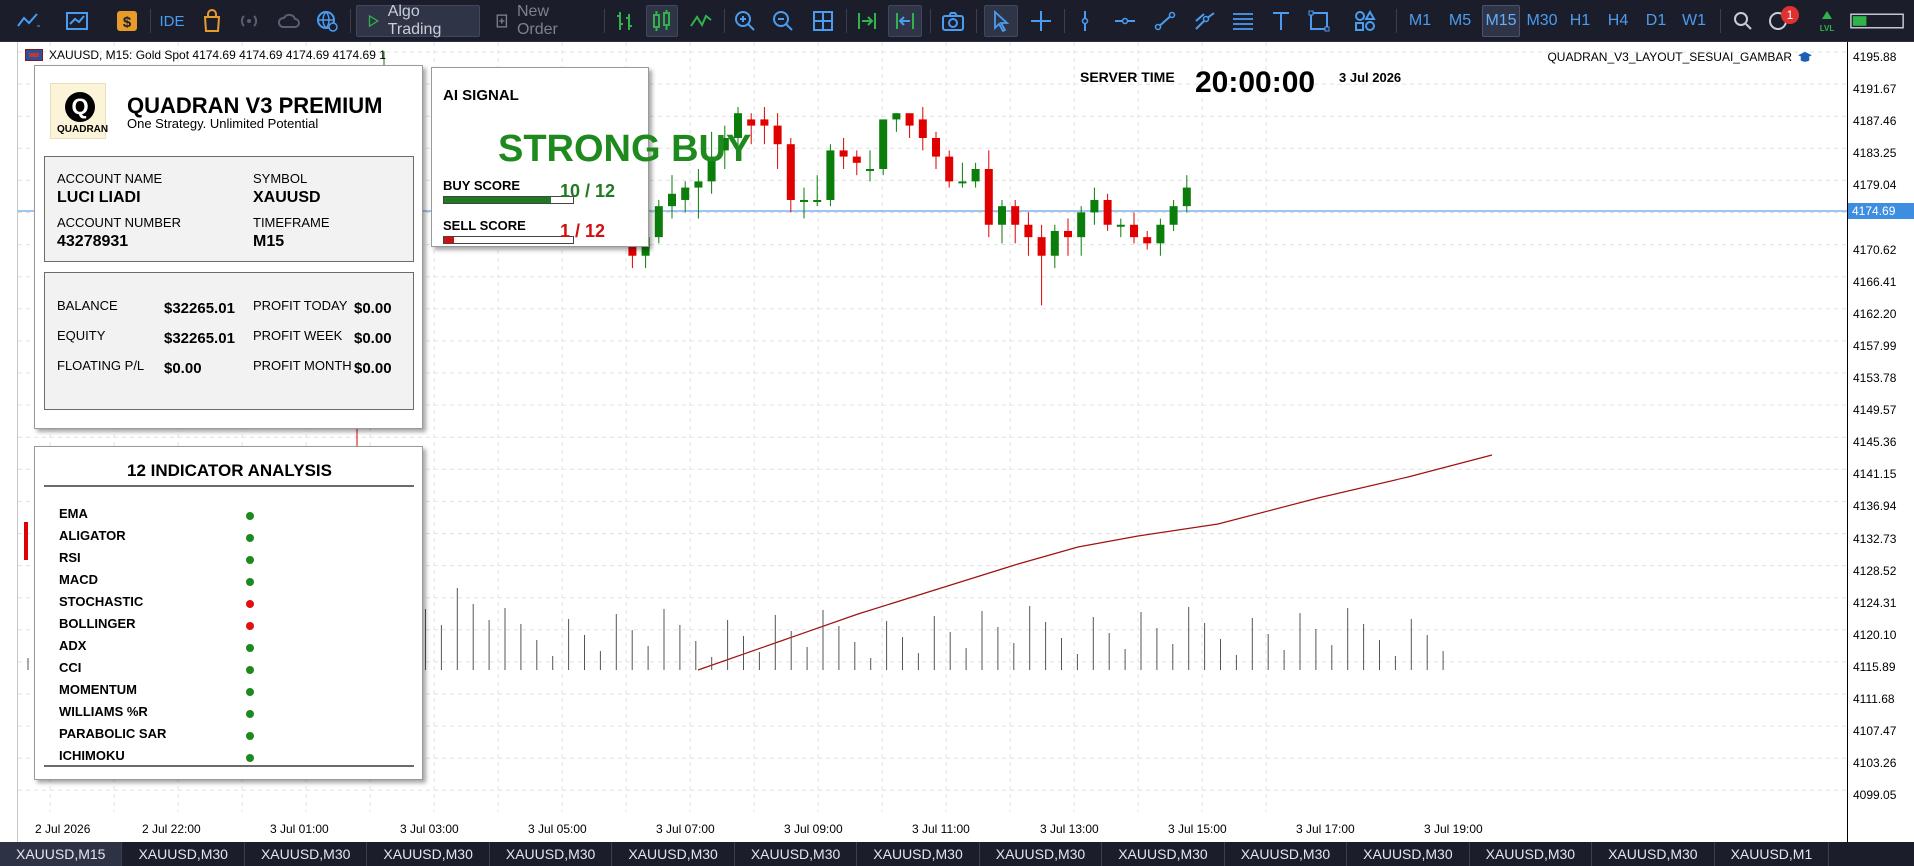 This screenshot has width=1914, height=866. What do you see at coordinates (1205, 21) in the screenshot?
I see `channel-icon` at bounding box center [1205, 21].